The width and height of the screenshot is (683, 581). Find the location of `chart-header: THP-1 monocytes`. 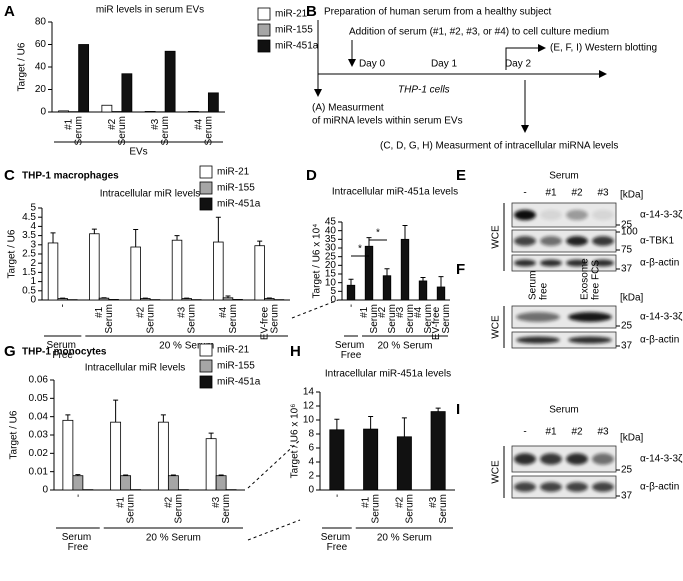

chart-header: THP-1 monocytes is located at coordinates (64, 352).